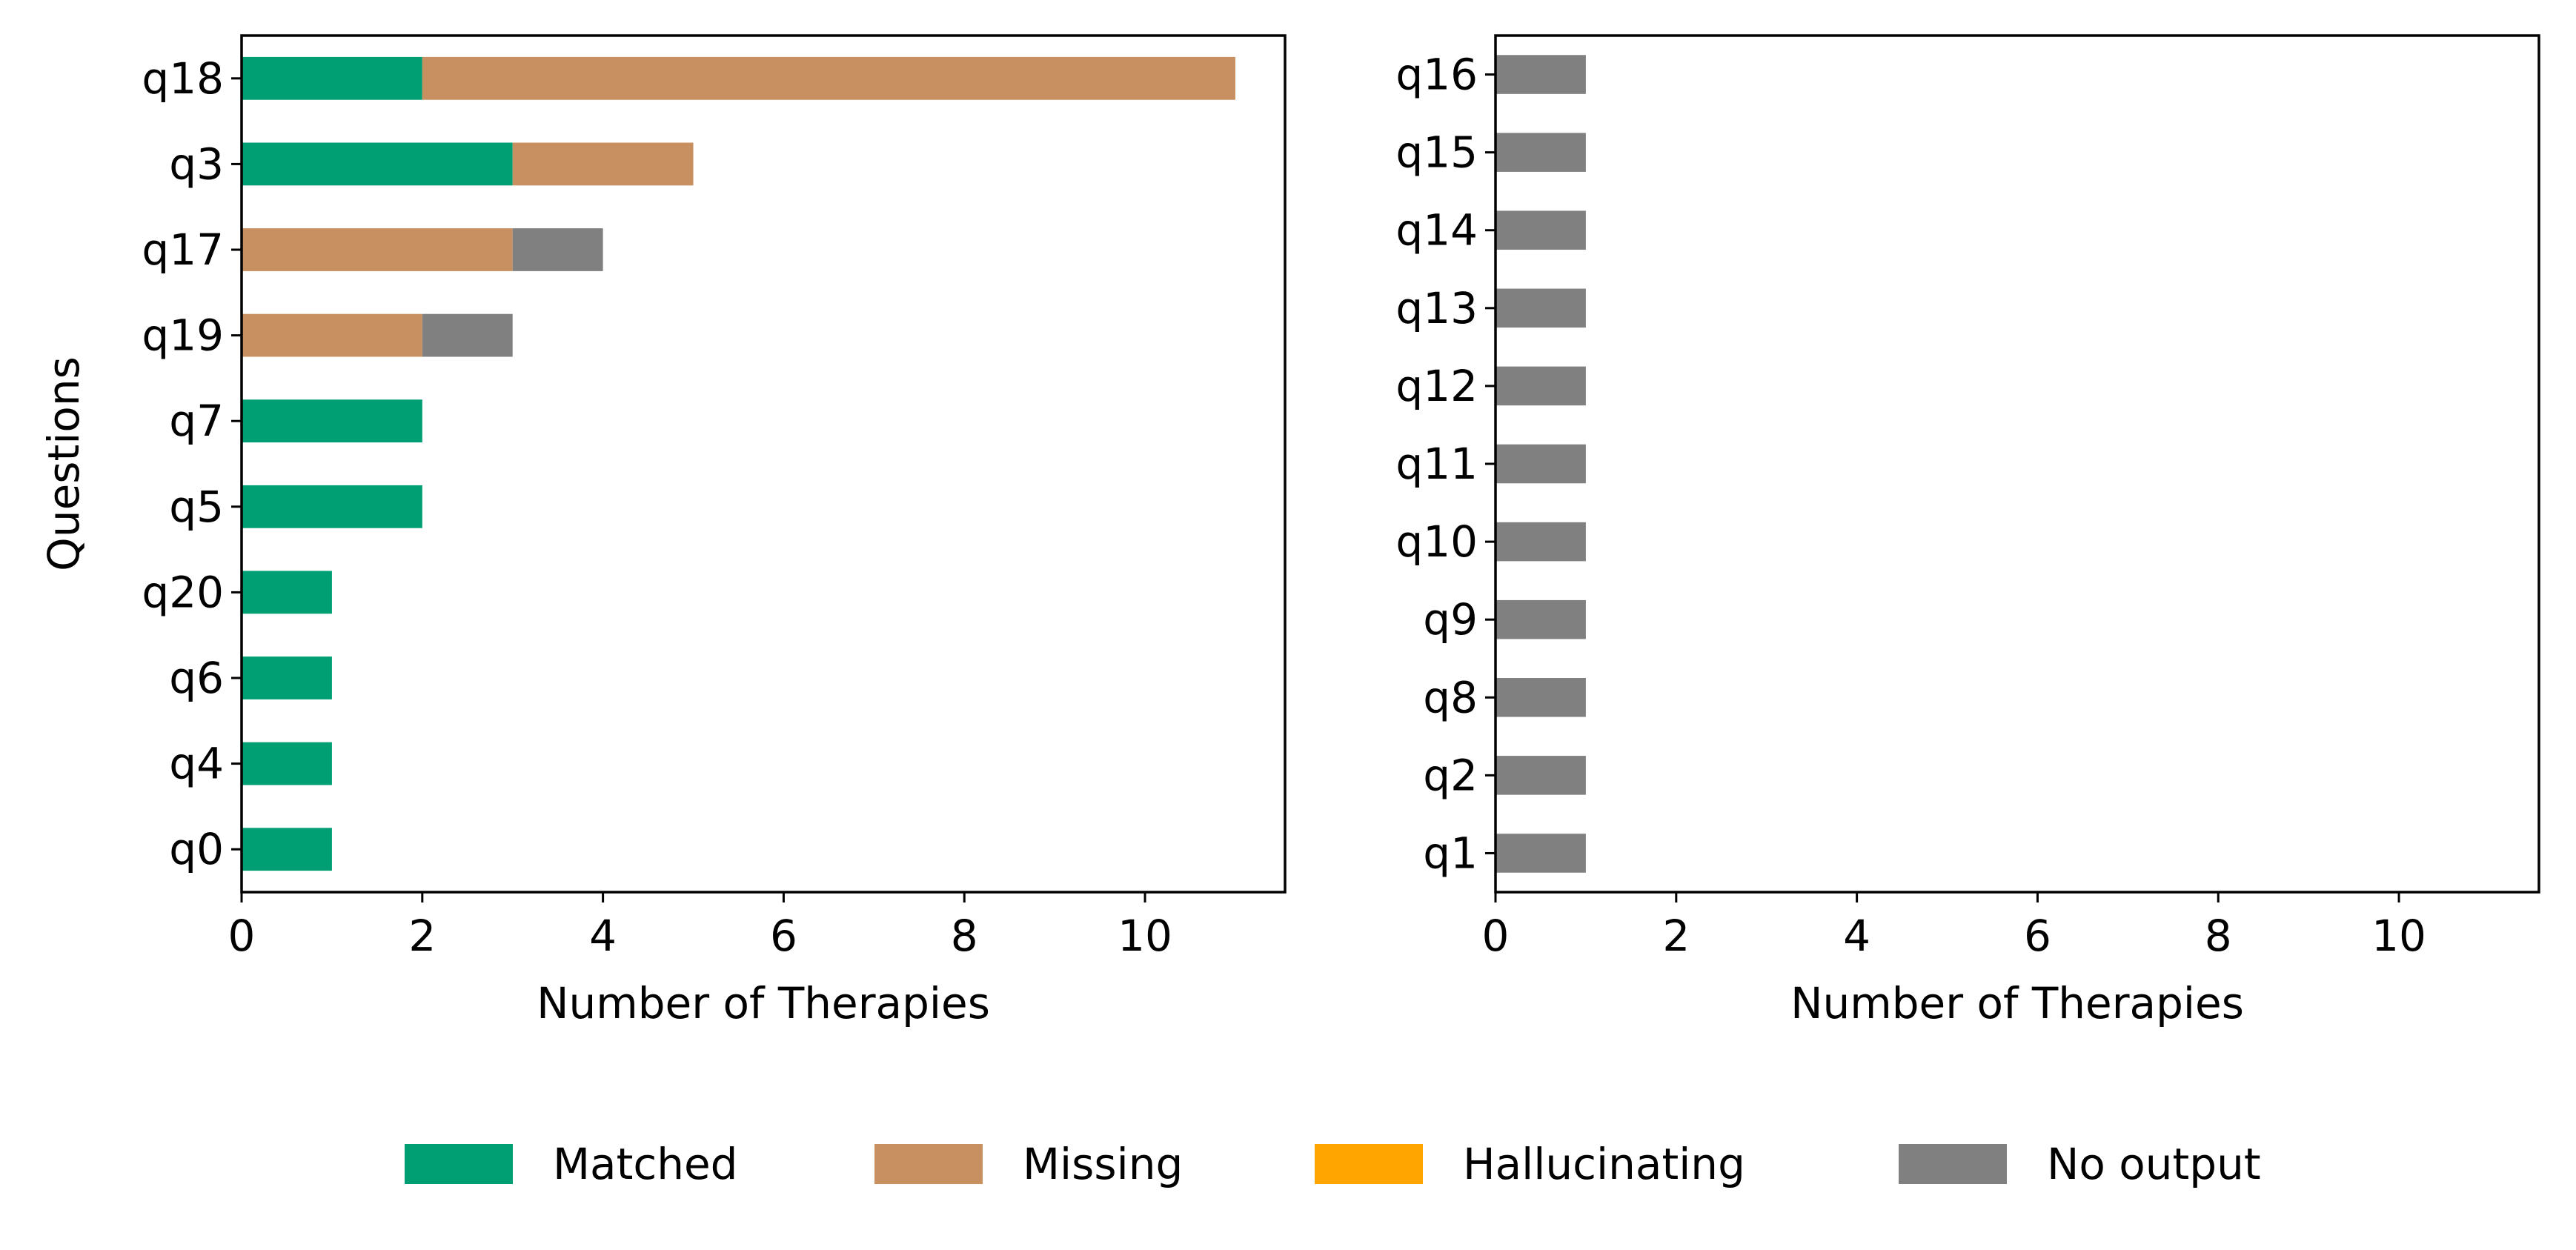 The height and width of the screenshot is (1250, 2576). I want to click on bar-q18-matched, so click(332, 78).